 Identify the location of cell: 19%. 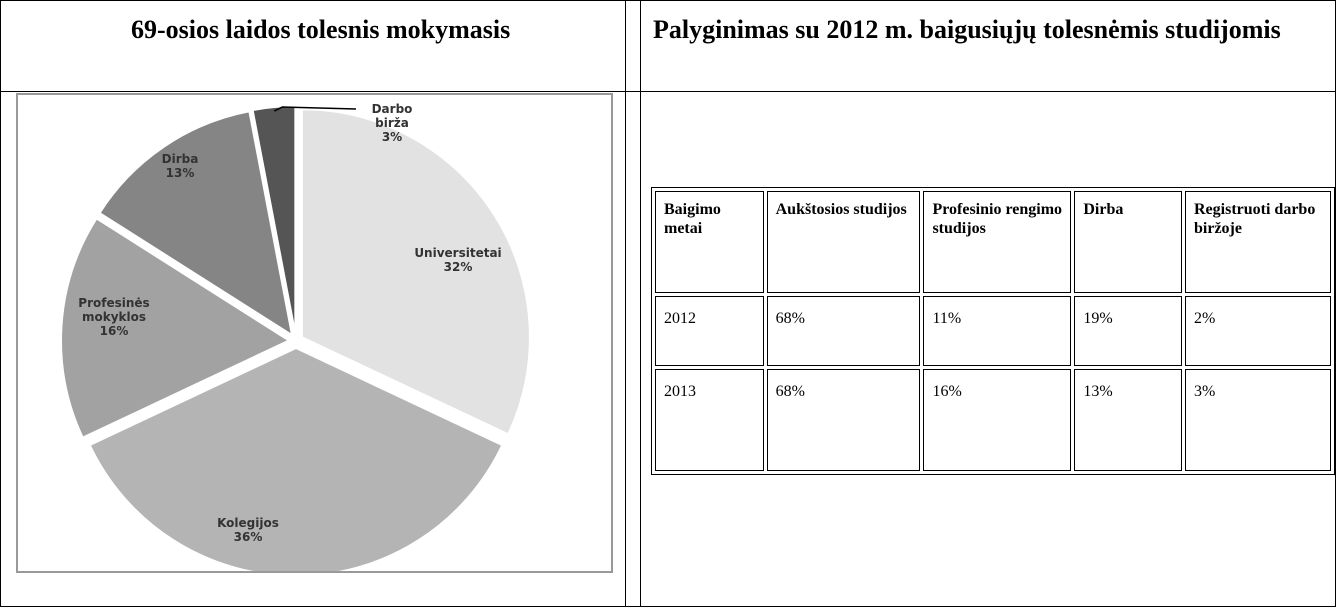
(1128, 331).